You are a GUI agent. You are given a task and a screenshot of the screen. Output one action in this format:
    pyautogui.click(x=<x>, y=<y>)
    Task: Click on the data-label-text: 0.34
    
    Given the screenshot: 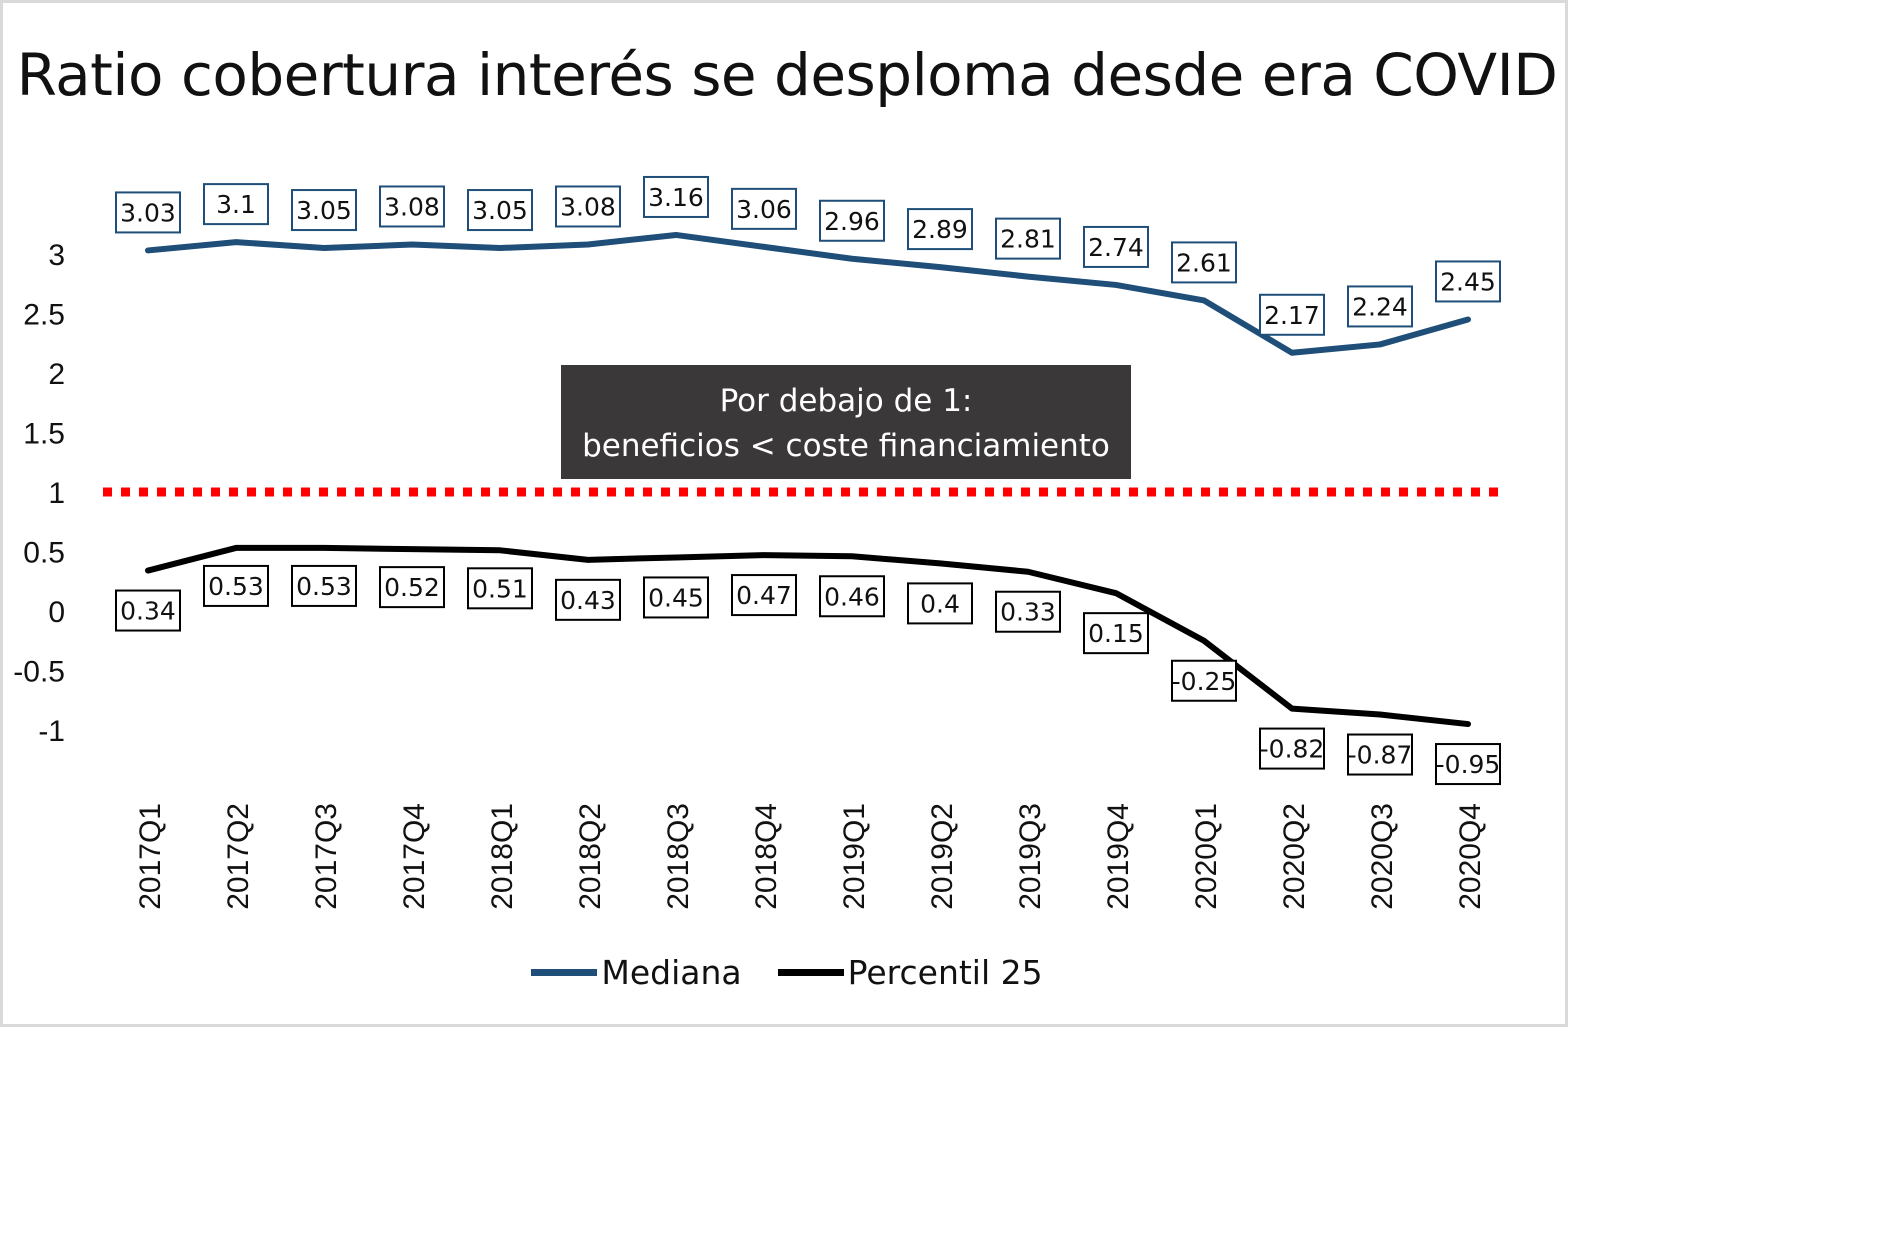 What is the action you would take?
    pyautogui.click(x=148, y=611)
    